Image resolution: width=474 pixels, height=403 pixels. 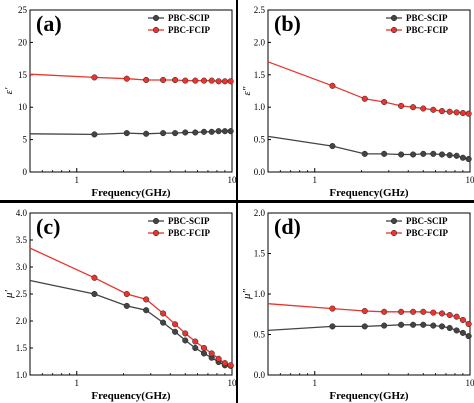 I want to click on panel-label: (d), so click(x=287, y=226).